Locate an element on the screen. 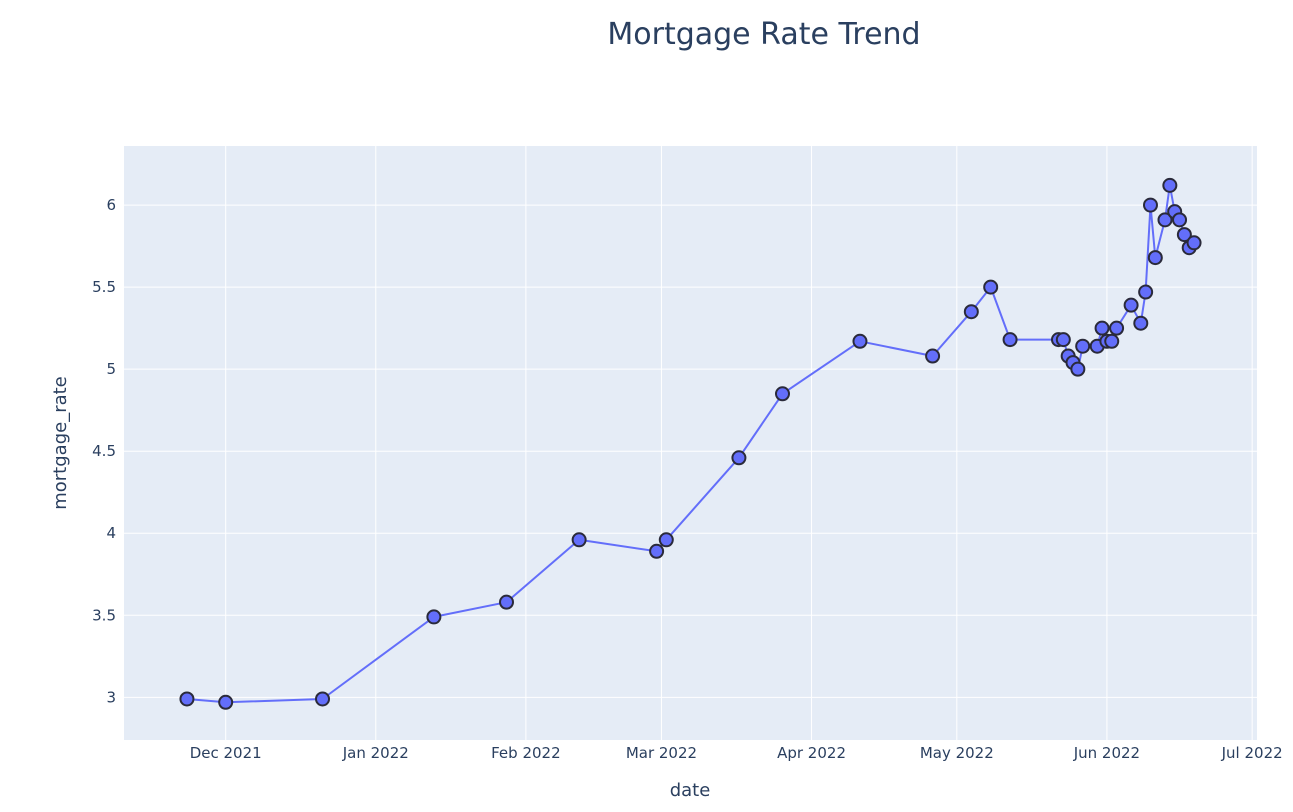 This screenshot has height=812, width=1293. y-tick-label: 6 is located at coordinates (111, 205).